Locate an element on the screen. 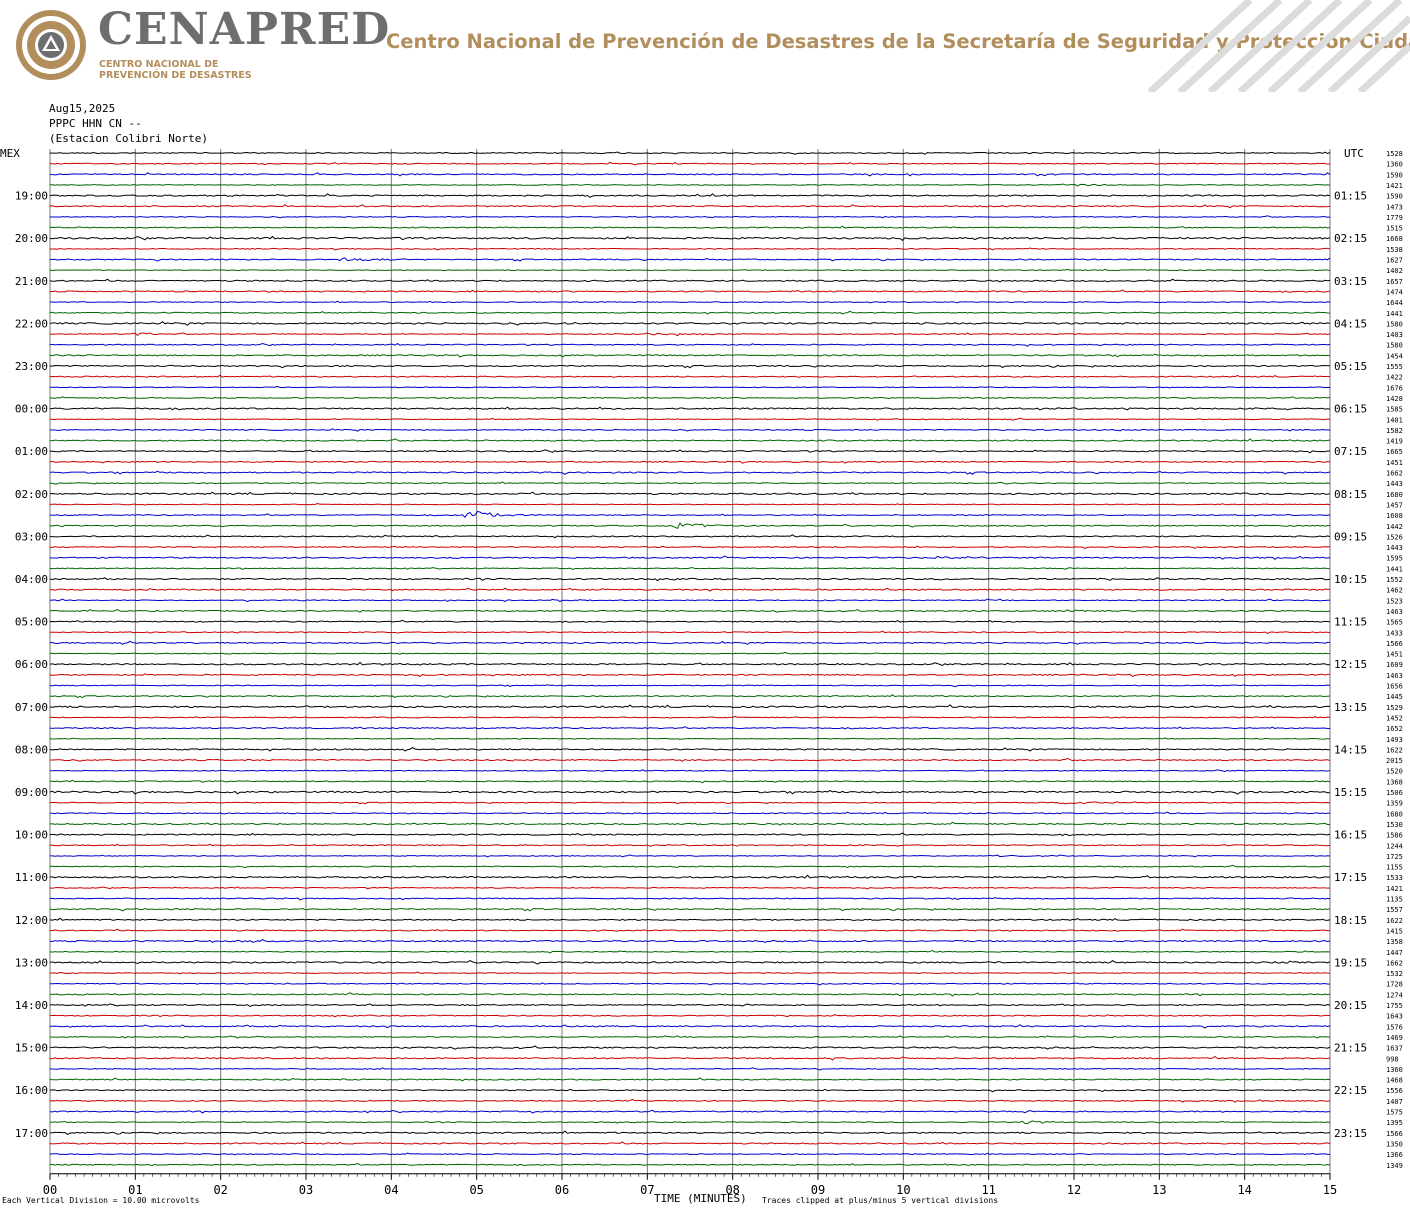  row-value-label: 1451 is located at coordinates (1394, 463).